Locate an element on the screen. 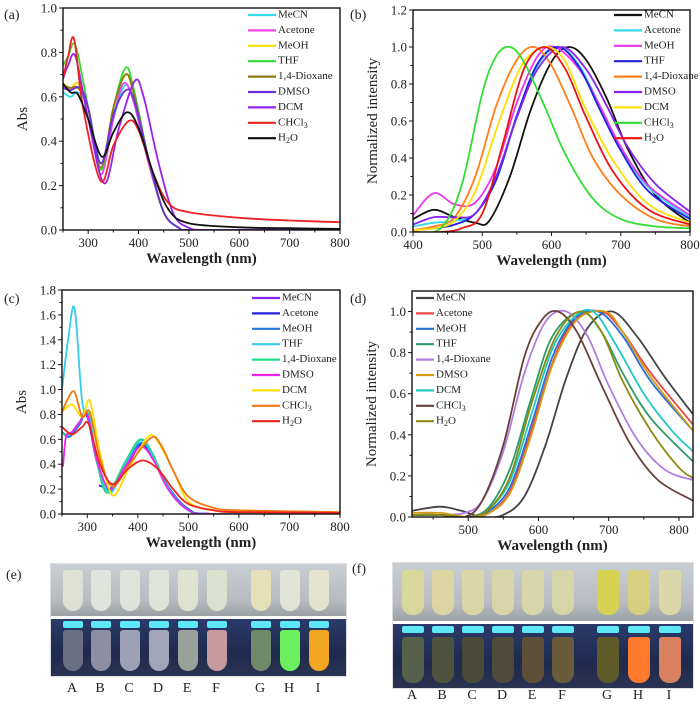  vial-label: B is located at coordinates (442, 695).